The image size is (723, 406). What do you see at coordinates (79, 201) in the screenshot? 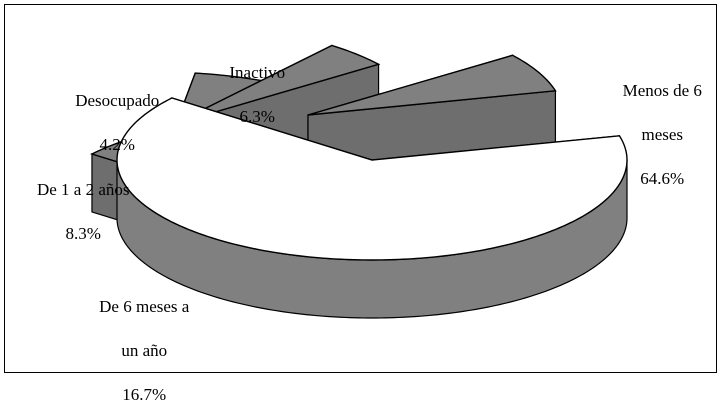
I see `label-de-1-a-2-anos: De 1 a 2 años 8.3%` at bounding box center [79, 201].